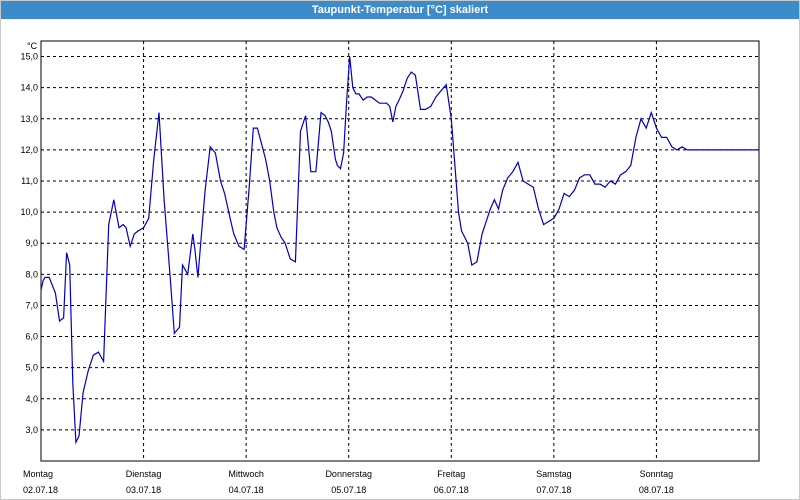 This screenshot has height=500, width=800. Describe the element at coordinates (29, 119) in the screenshot. I see `y-tick-label: 13,0` at that location.